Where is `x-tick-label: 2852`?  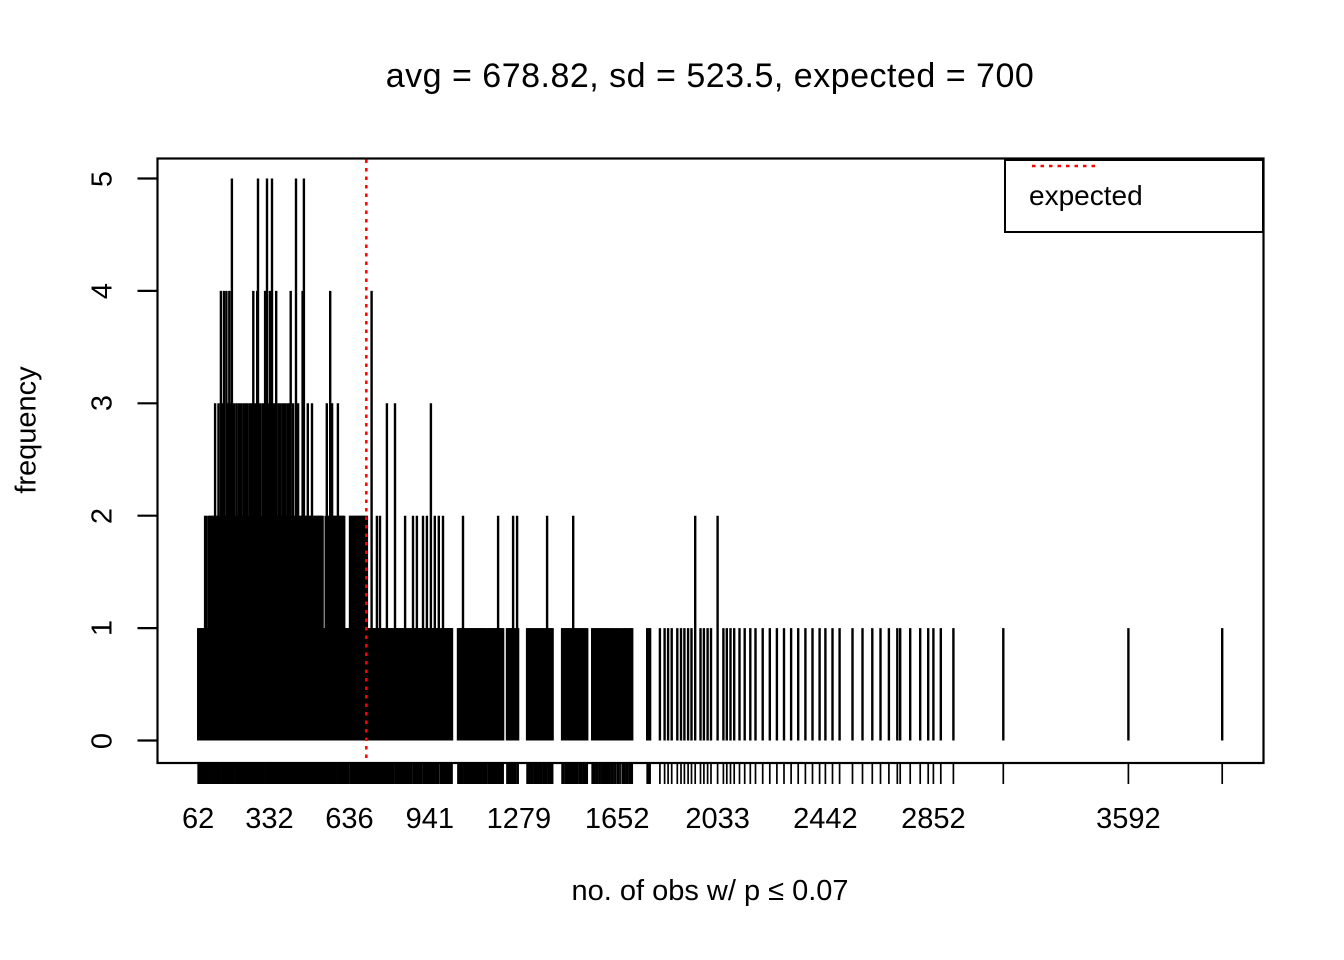 x-tick-label: 2852 is located at coordinates (933, 819).